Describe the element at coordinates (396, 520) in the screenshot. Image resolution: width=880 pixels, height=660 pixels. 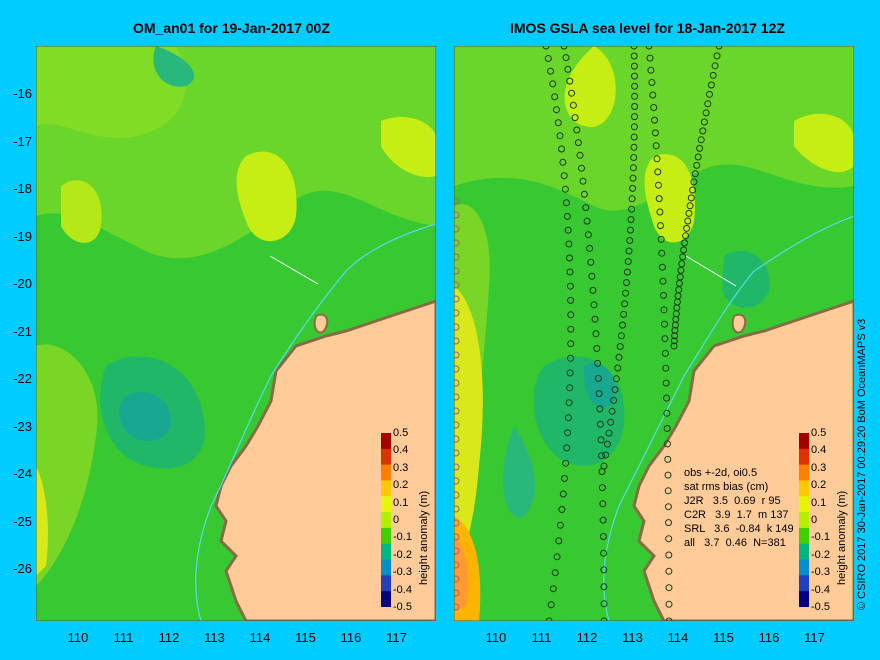
I see `colorbar-tick: 0` at that location.